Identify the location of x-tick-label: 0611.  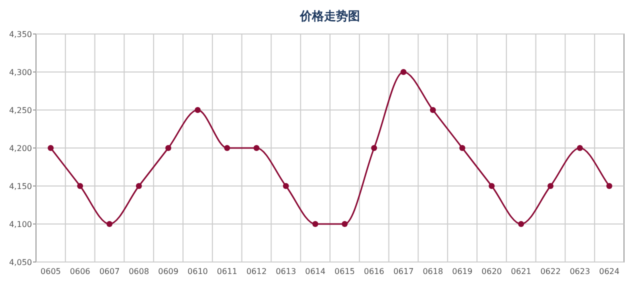
(227, 271).